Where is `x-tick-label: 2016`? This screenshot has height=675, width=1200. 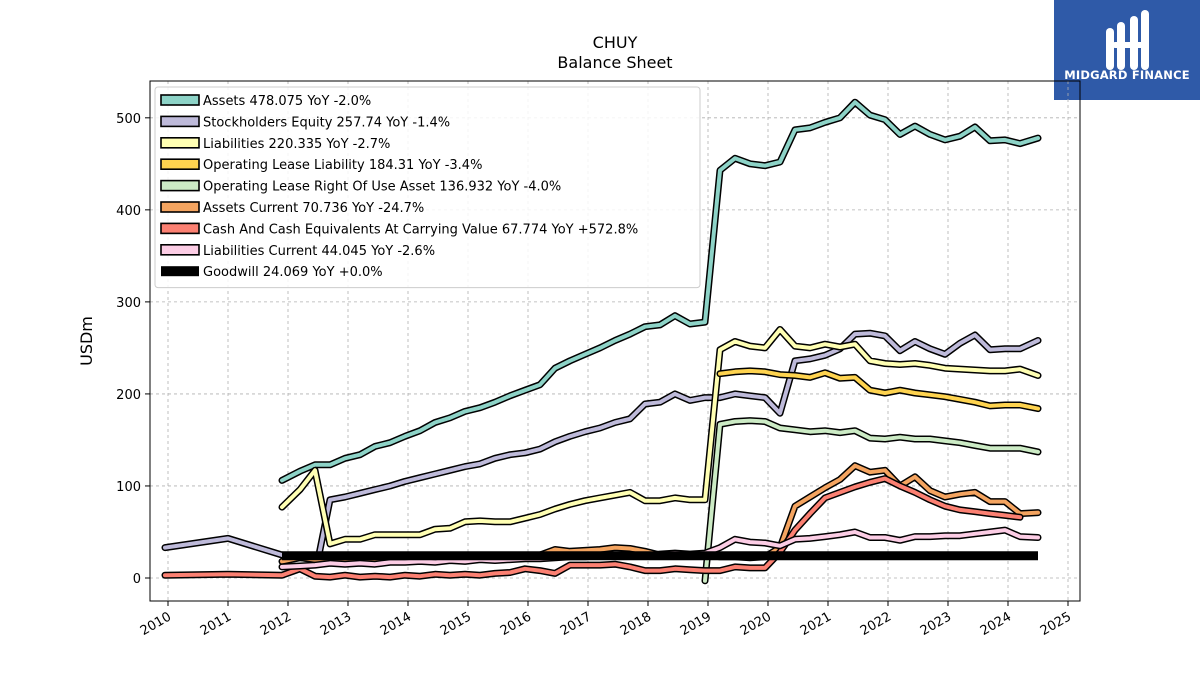
x-tick-label: 2016 is located at coordinates (516, 624).